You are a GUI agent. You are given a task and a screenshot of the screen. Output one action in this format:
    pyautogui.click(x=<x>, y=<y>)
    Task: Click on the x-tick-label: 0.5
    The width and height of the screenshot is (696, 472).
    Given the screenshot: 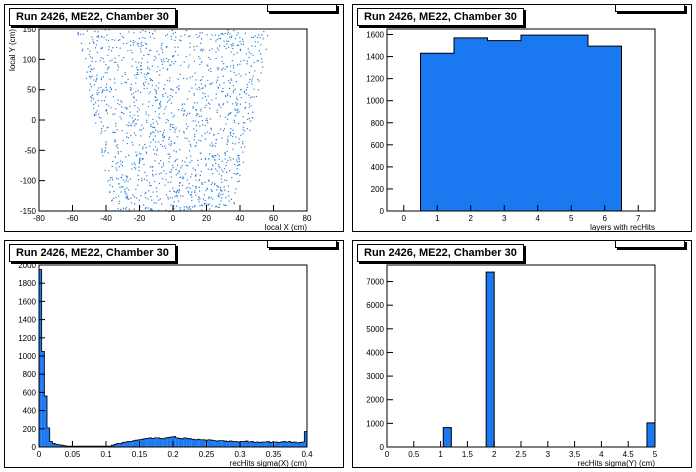 What is the action you would take?
    pyautogui.click(x=414, y=454)
    